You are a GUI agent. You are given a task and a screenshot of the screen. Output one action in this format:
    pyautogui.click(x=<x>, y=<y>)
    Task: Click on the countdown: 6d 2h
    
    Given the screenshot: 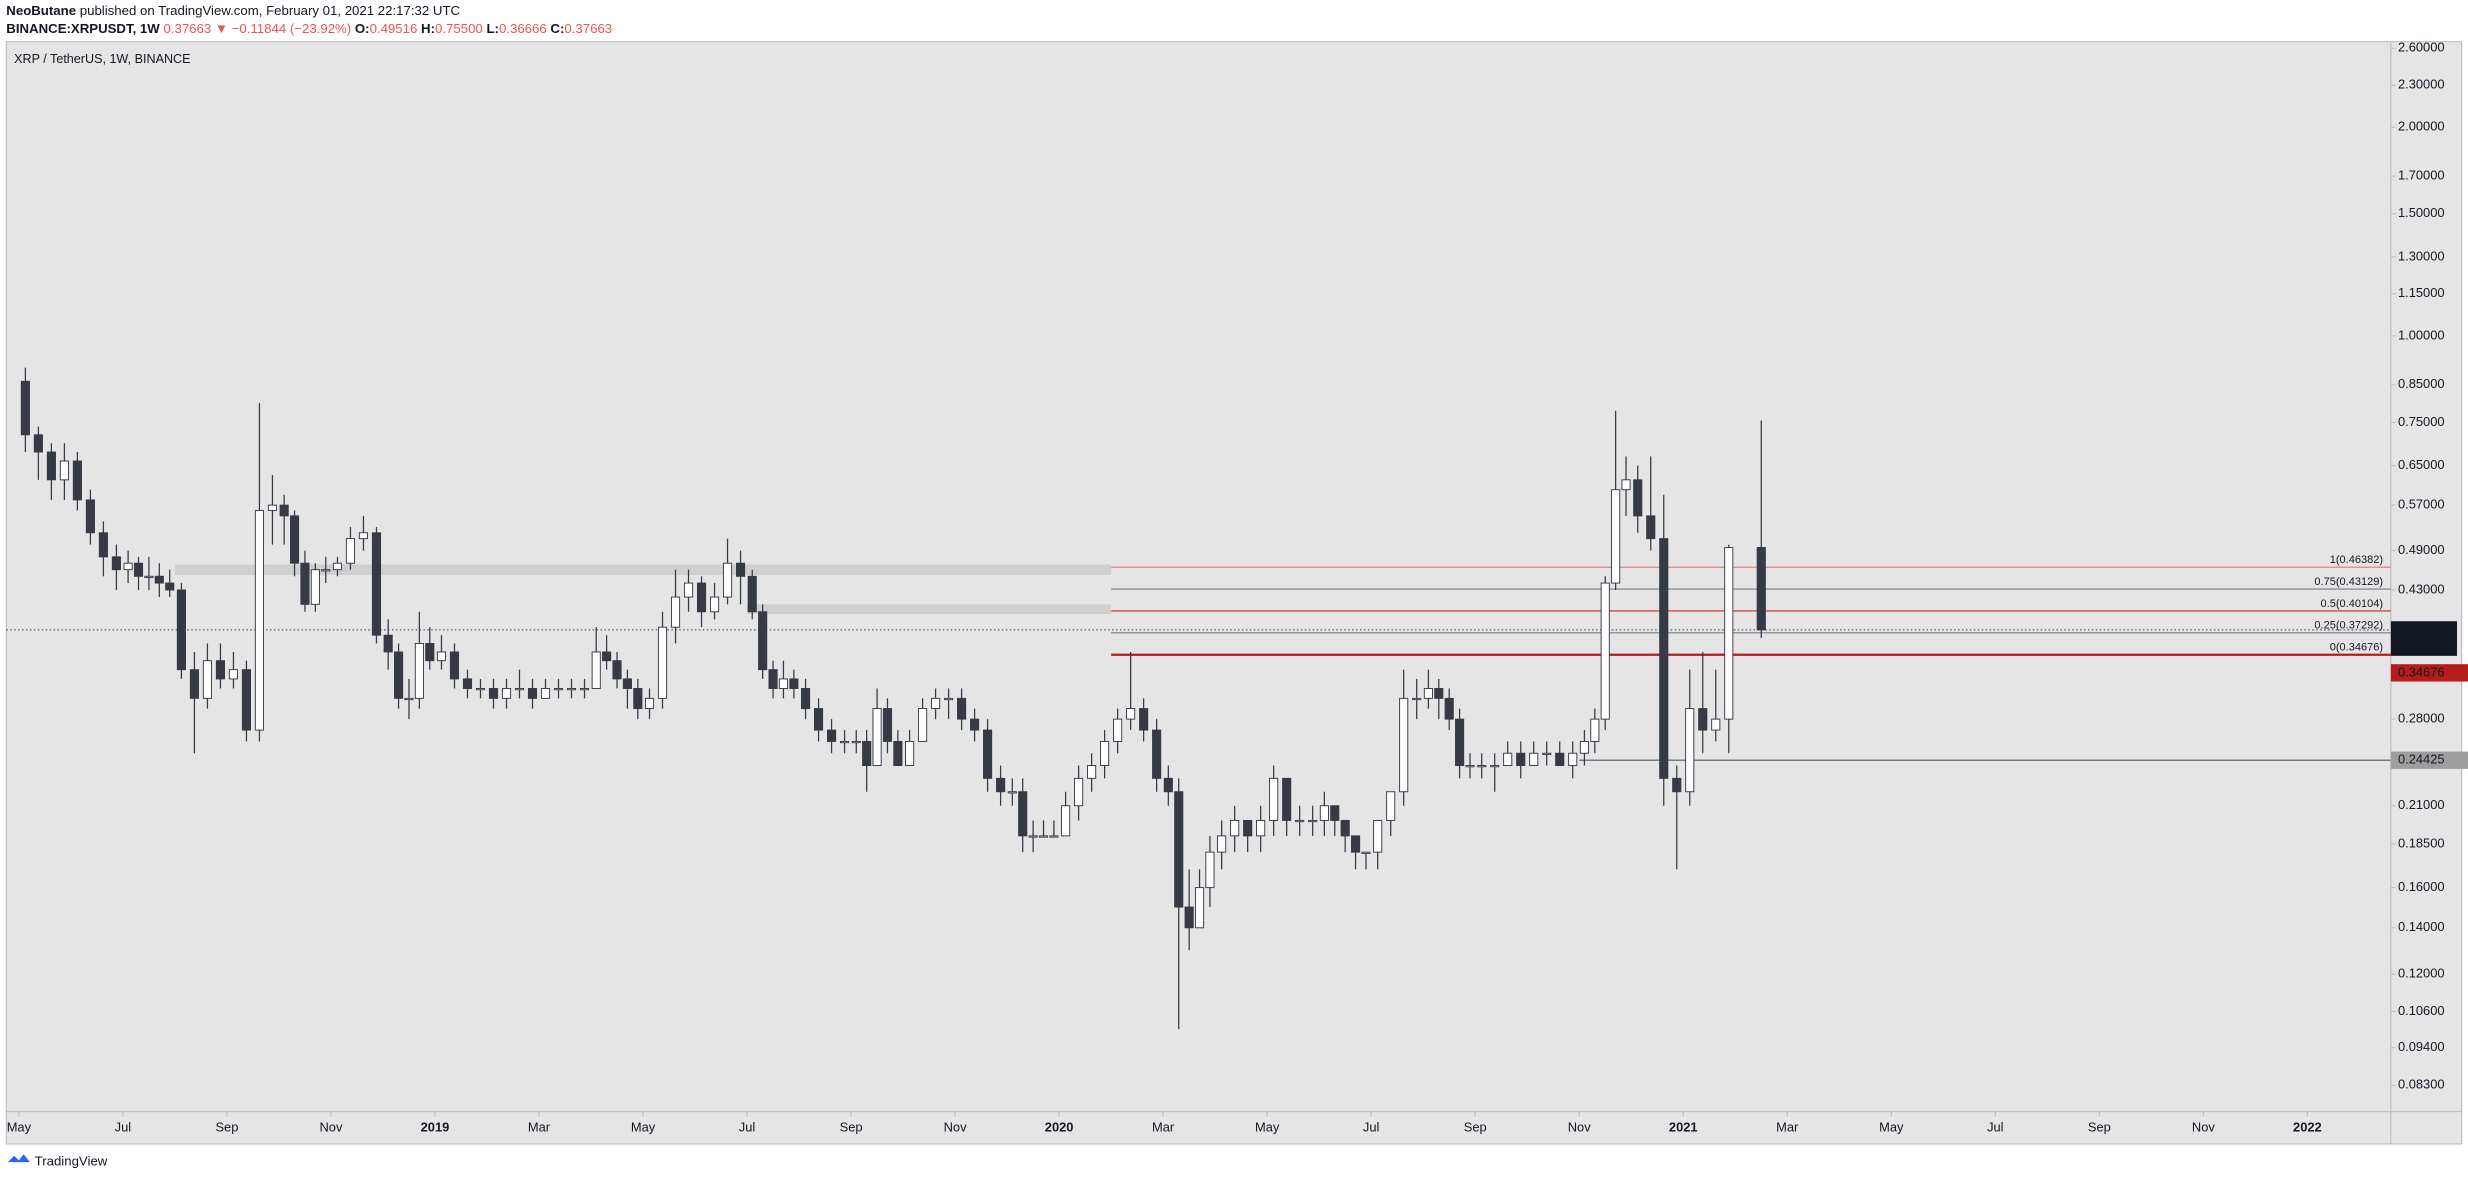 What is the action you would take?
    pyautogui.click(x=2429, y=645)
    